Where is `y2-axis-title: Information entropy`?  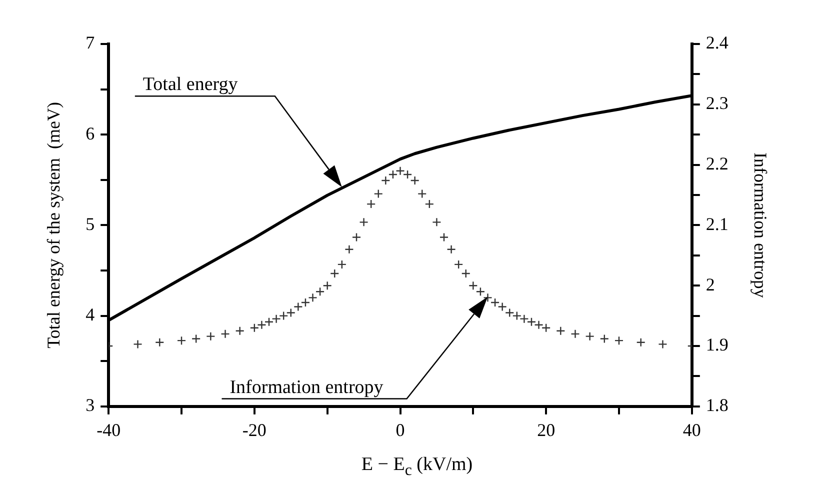 y2-axis-title: Information entropy is located at coordinates (760, 225).